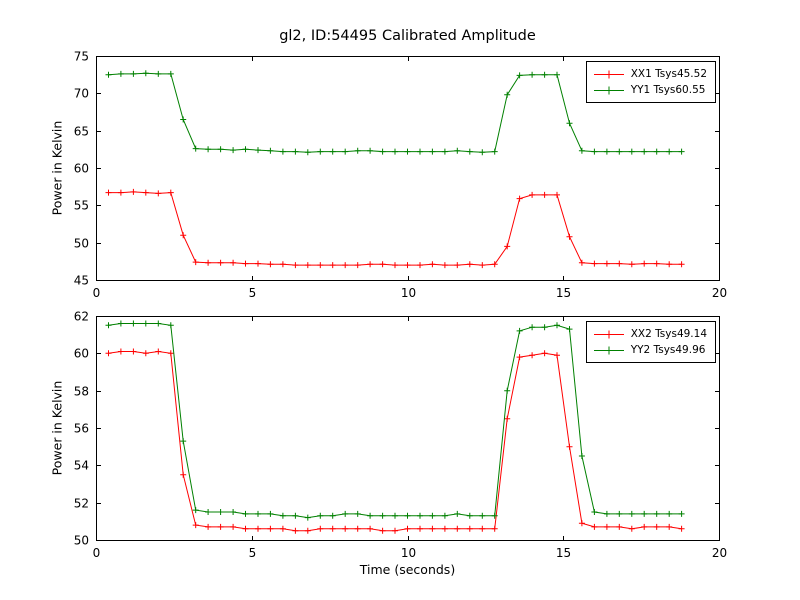 This screenshot has width=800, height=600. What do you see at coordinates (81, 317) in the screenshot?
I see `y-tick-label: 62` at bounding box center [81, 317].